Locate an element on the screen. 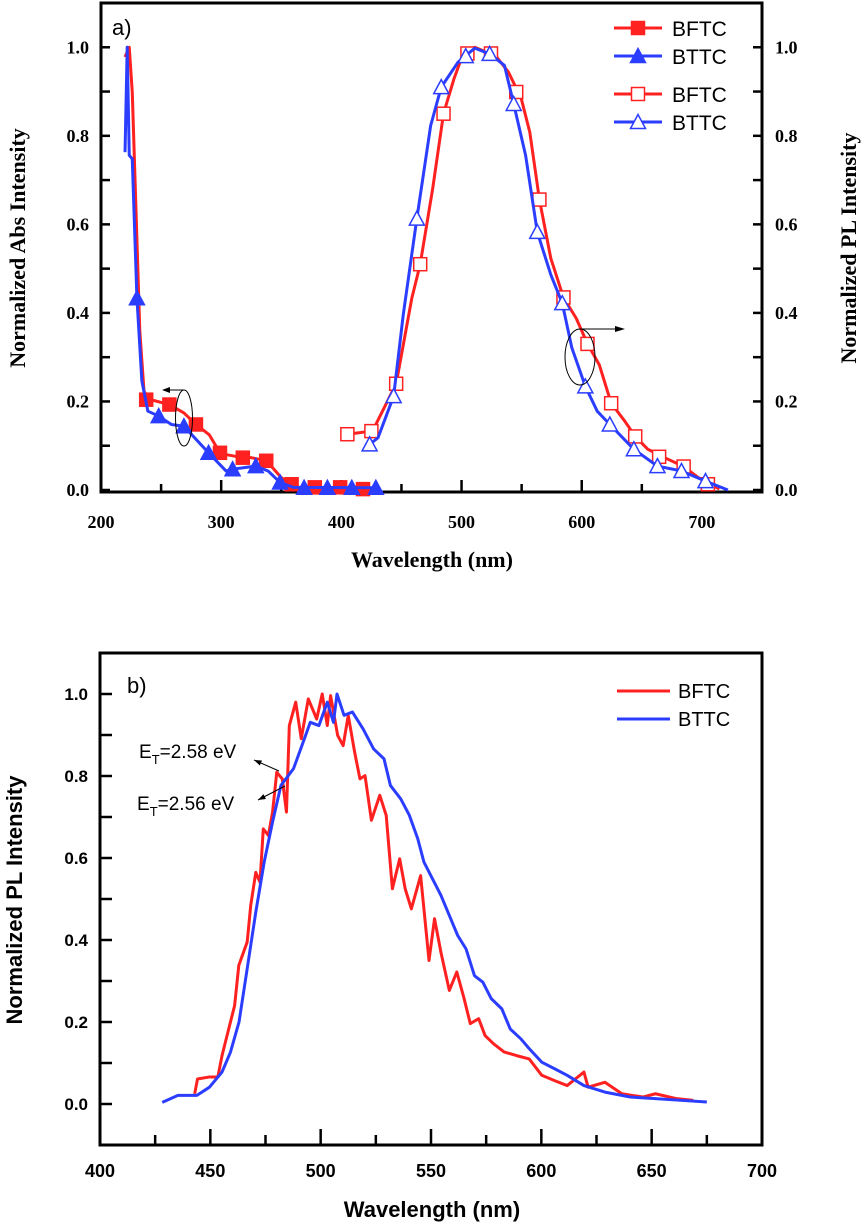 This screenshot has height=1227, width=865. y-tick-label-left: 0.0 is located at coordinates (78, 490).